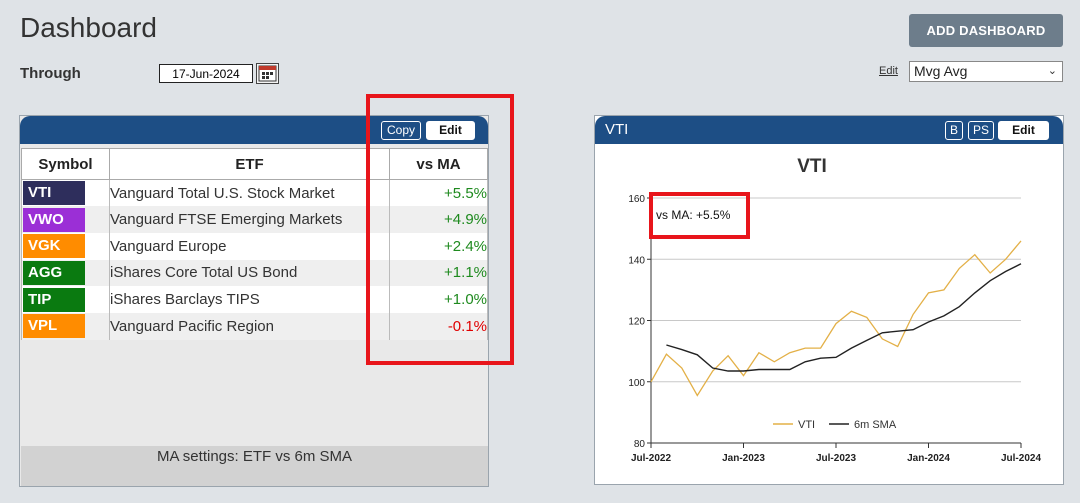 The height and width of the screenshot is (503, 1080). What do you see at coordinates (249, 193) in the screenshot?
I see `etf-name-cell: Vanguard Total U.S. Stock Market` at bounding box center [249, 193].